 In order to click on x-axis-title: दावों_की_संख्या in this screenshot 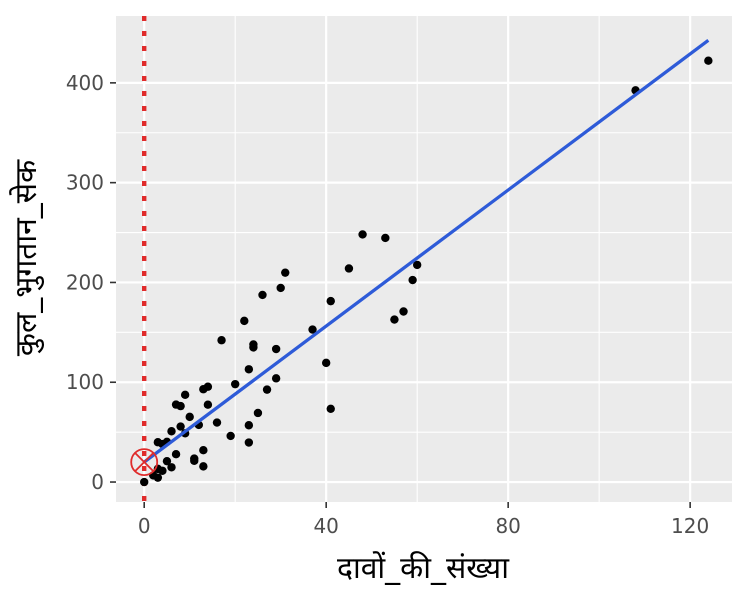, I will do `click(423, 568)`.